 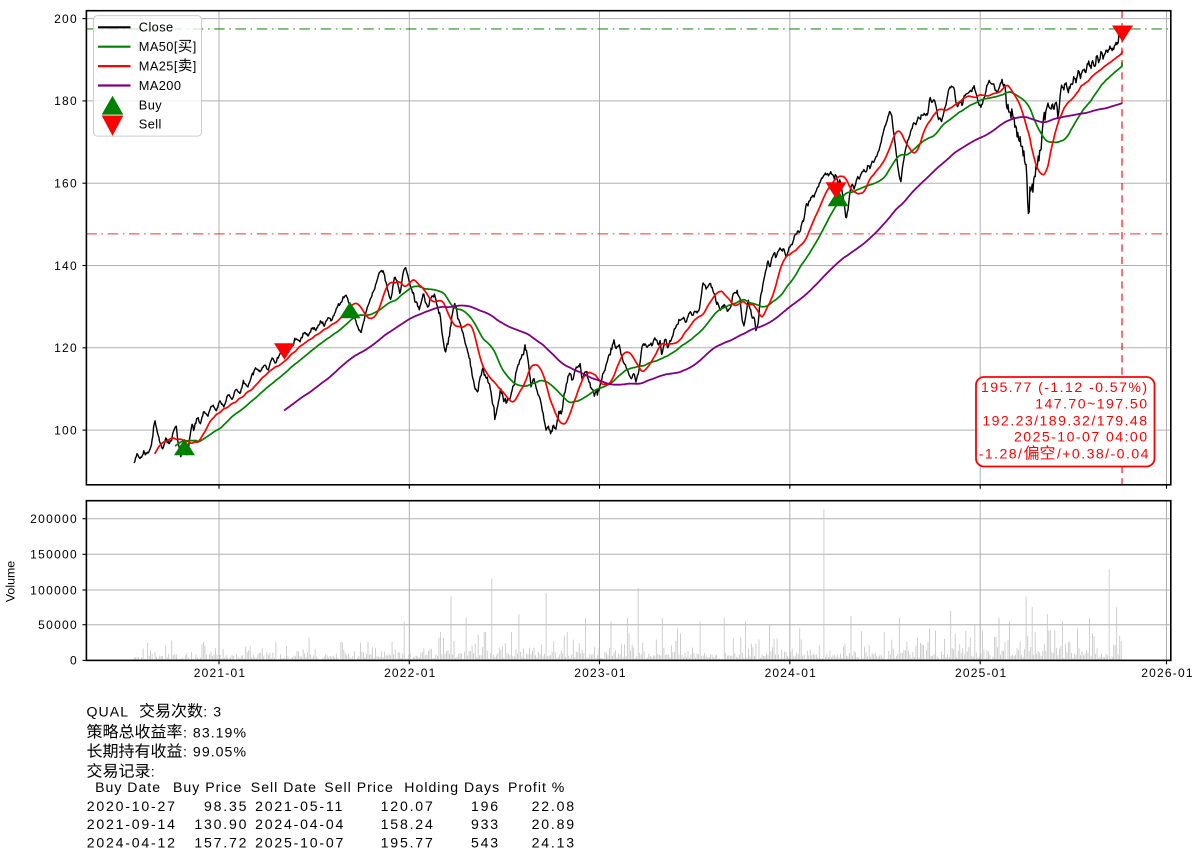 I want to click on svg-text: 158.24, so click(x=408, y=824).